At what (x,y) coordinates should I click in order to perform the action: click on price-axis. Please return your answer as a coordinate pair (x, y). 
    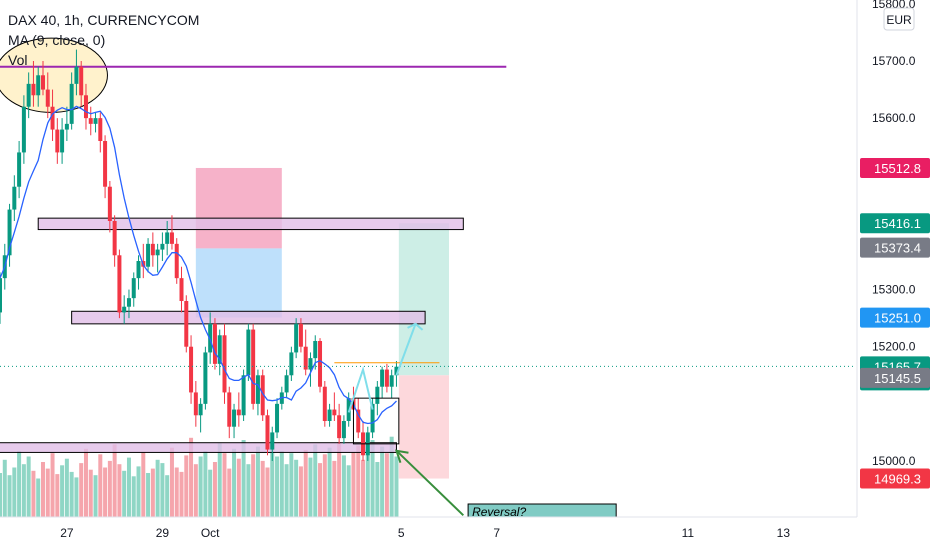
    Looking at the image, I should click on (894, 275).